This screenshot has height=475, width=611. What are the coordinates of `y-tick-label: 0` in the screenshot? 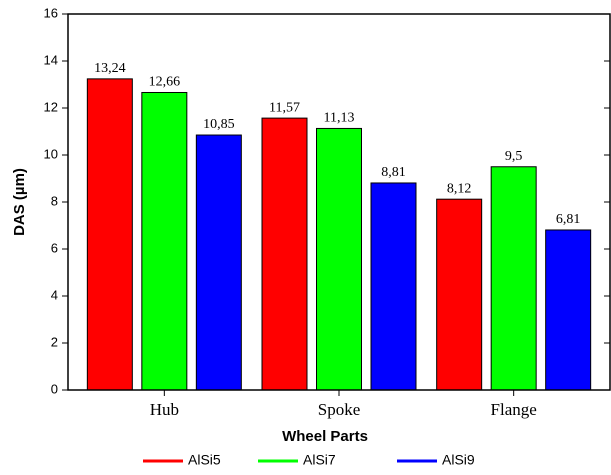 It's located at (54, 388).